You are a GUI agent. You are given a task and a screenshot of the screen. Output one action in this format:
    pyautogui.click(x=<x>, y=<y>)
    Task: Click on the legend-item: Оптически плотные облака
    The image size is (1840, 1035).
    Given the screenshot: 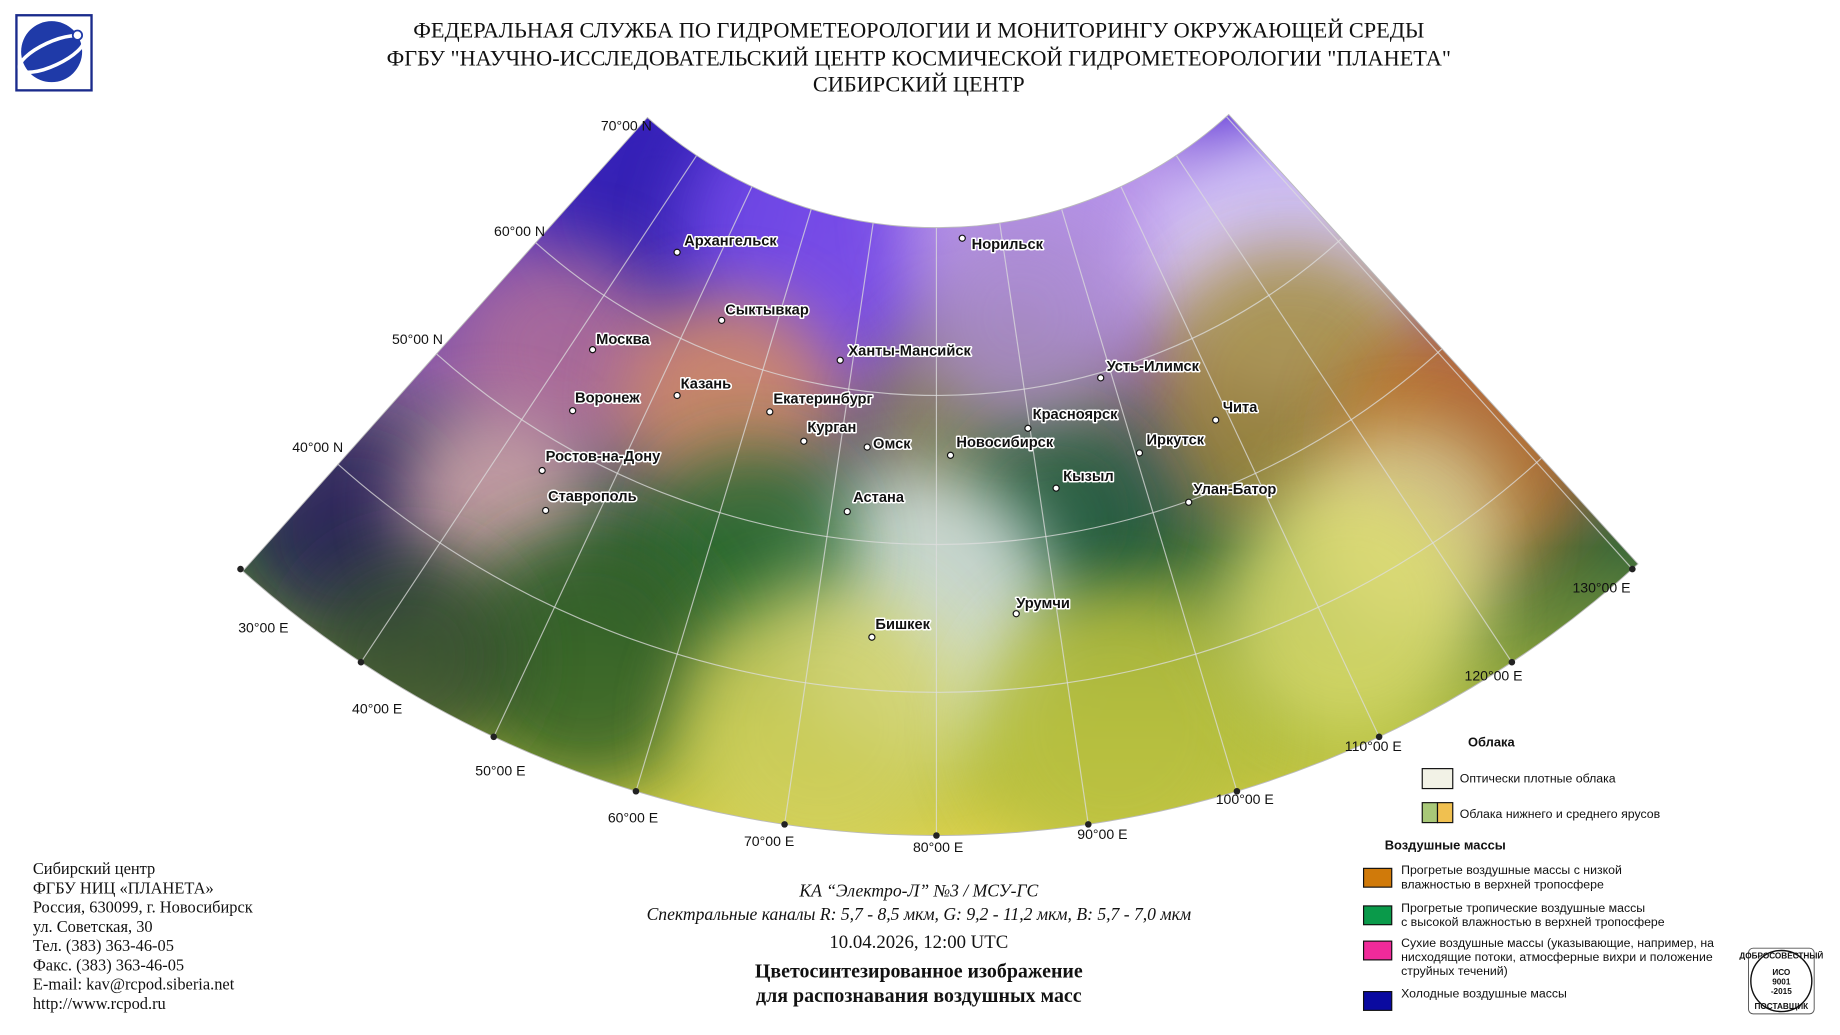 What is the action you would take?
    pyautogui.click(x=1538, y=779)
    